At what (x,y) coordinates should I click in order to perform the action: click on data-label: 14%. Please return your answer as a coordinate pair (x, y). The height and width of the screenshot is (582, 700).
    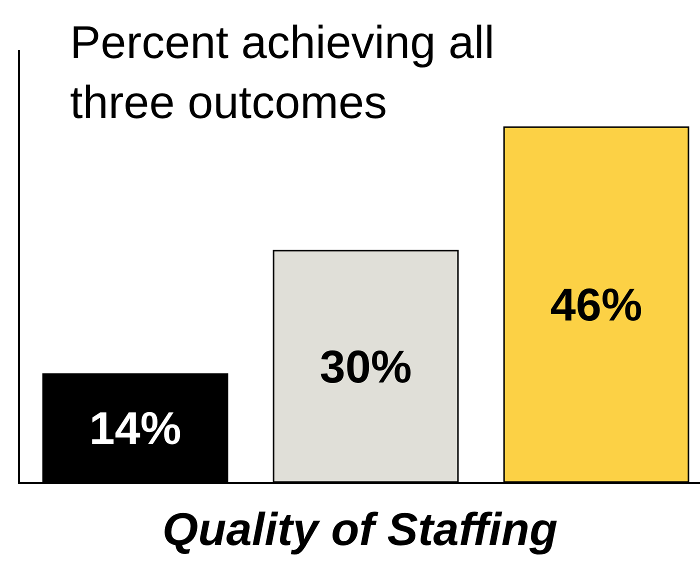
    Looking at the image, I should click on (135, 428).